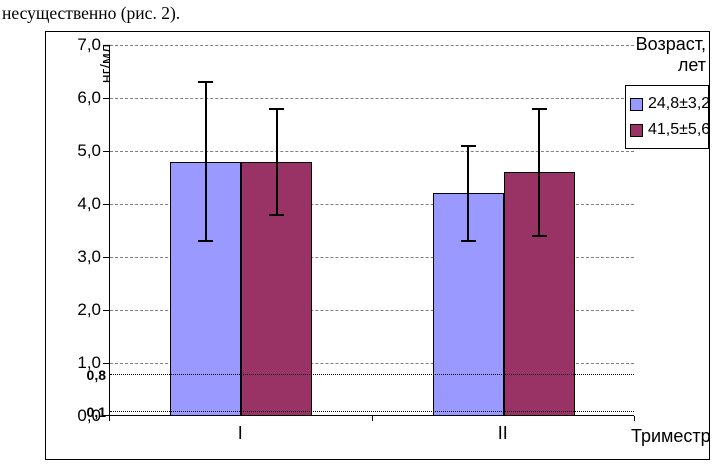 The image size is (721, 467). I want to click on y-tick-label: 7,0, so click(89, 44).